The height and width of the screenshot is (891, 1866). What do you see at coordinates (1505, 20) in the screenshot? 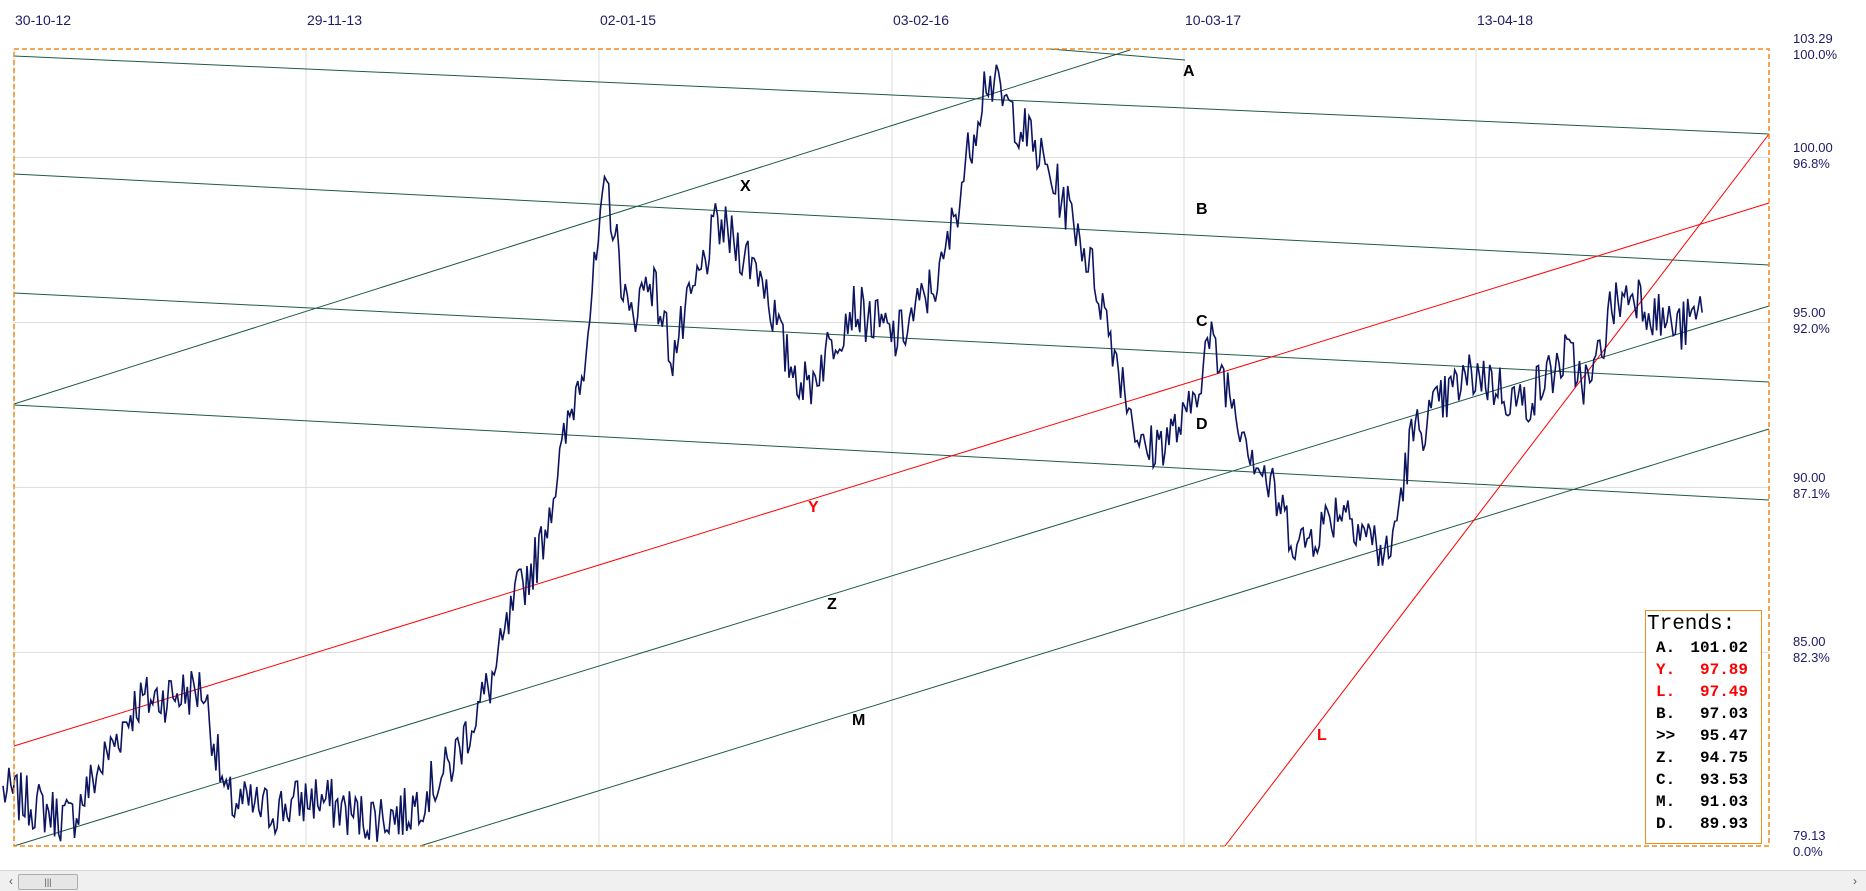
I see `x-axis-label: 13-04-18` at bounding box center [1505, 20].